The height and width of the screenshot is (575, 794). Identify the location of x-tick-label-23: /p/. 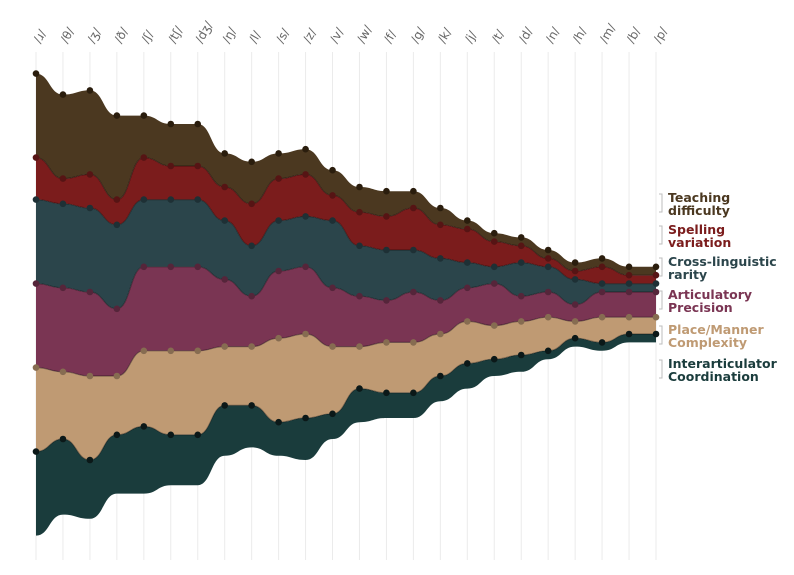
(660, 34).